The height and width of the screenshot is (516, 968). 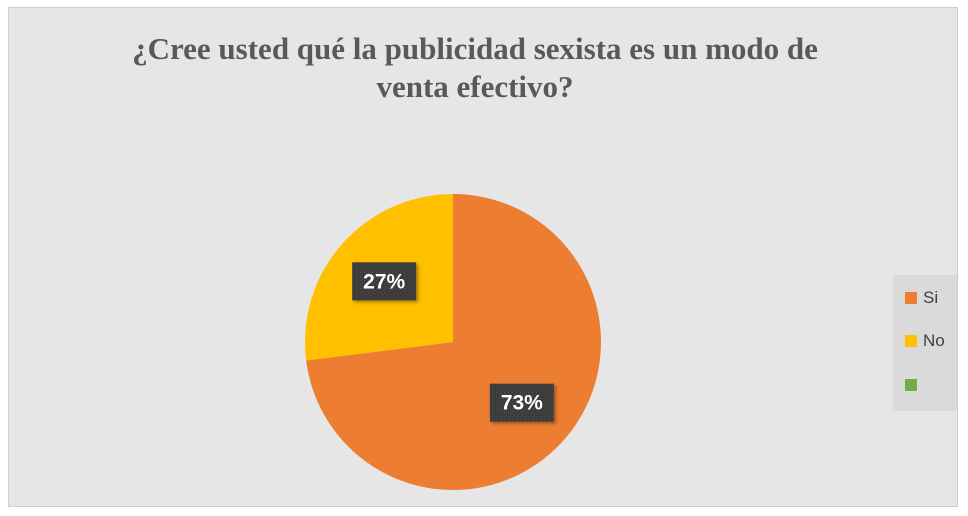 I want to click on legend: Si No, so click(x=925, y=343).